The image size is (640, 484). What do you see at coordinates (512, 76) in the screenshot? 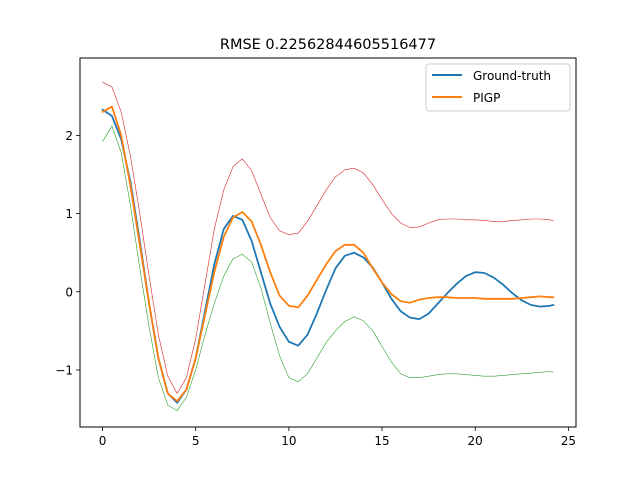
I see `legend-label-ground-truth: Ground-truth` at bounding box center [512, 76].